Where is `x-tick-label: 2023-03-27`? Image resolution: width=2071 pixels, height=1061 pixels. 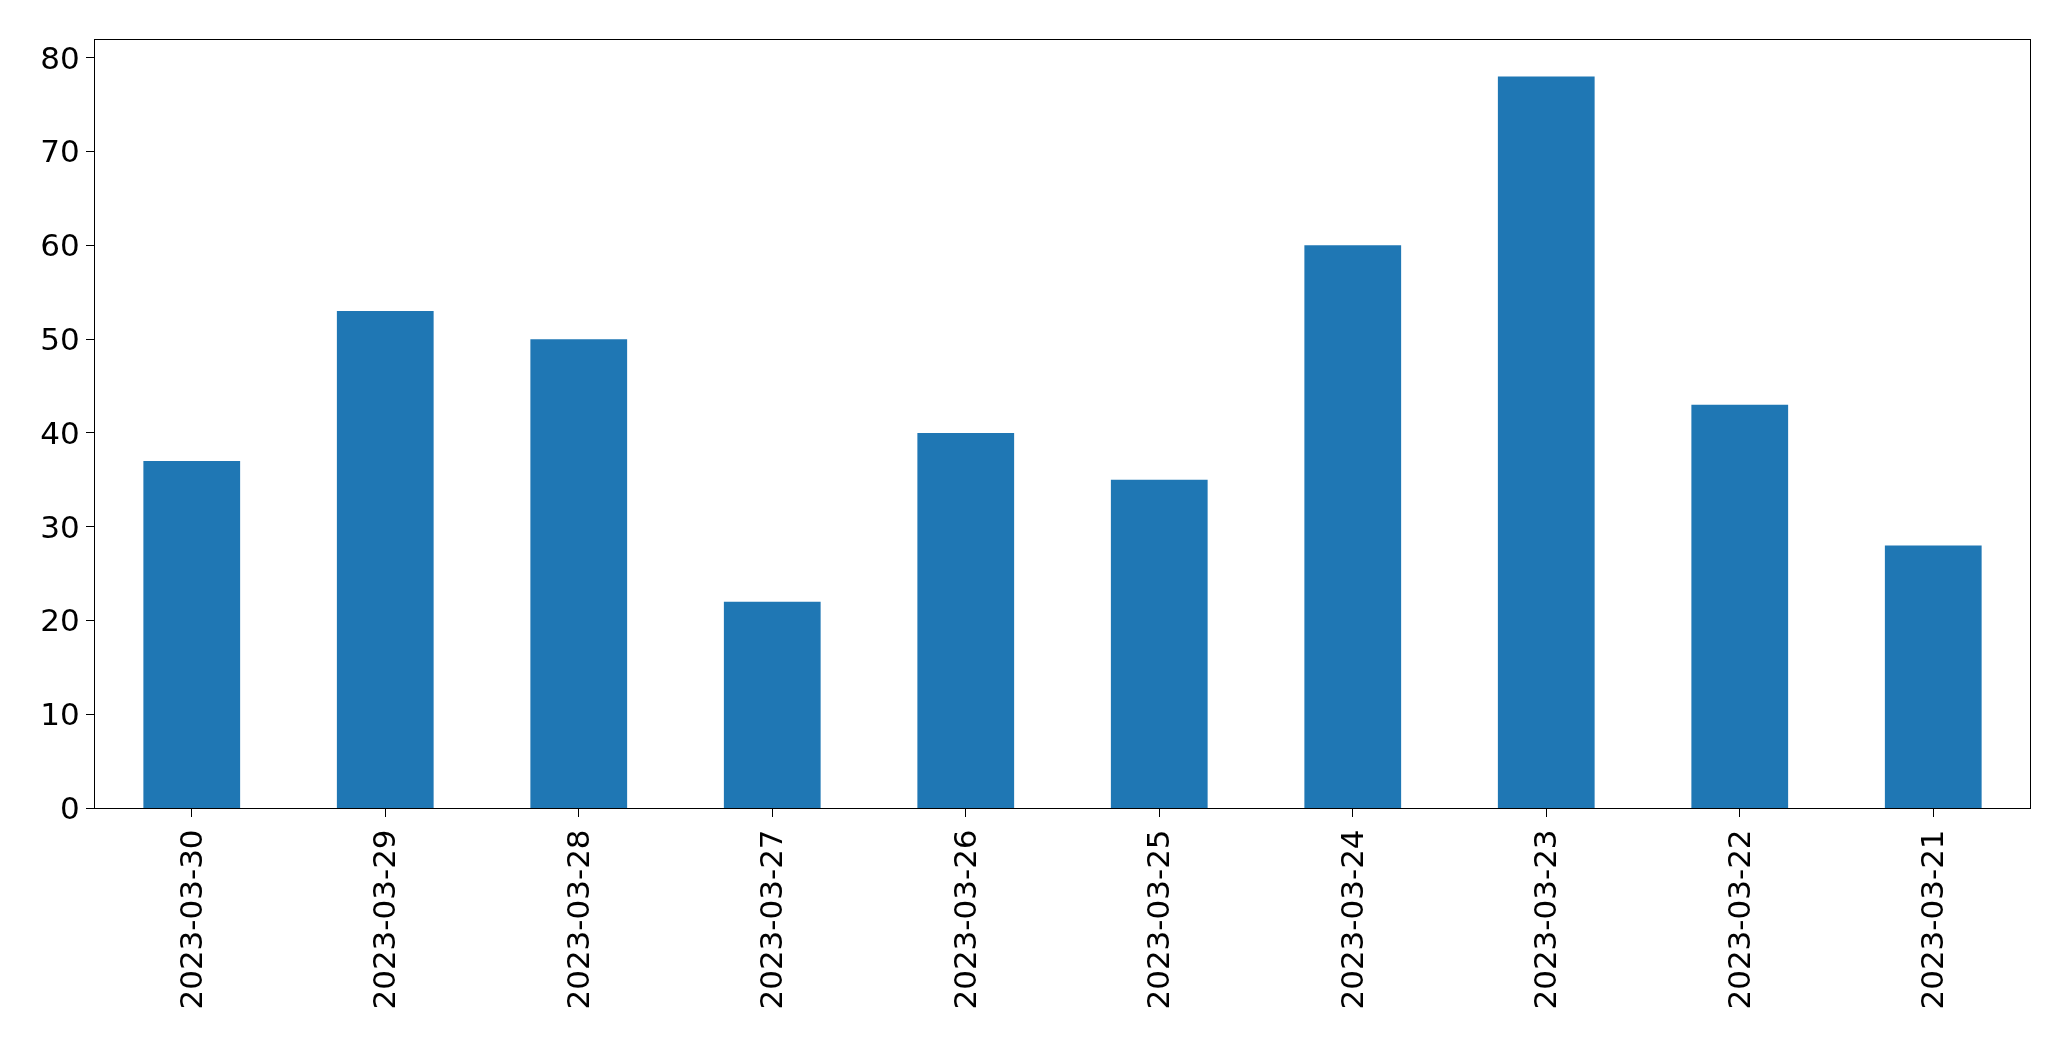 x-tick-label: 2023-03-27 is located at coordinates (771, 919).